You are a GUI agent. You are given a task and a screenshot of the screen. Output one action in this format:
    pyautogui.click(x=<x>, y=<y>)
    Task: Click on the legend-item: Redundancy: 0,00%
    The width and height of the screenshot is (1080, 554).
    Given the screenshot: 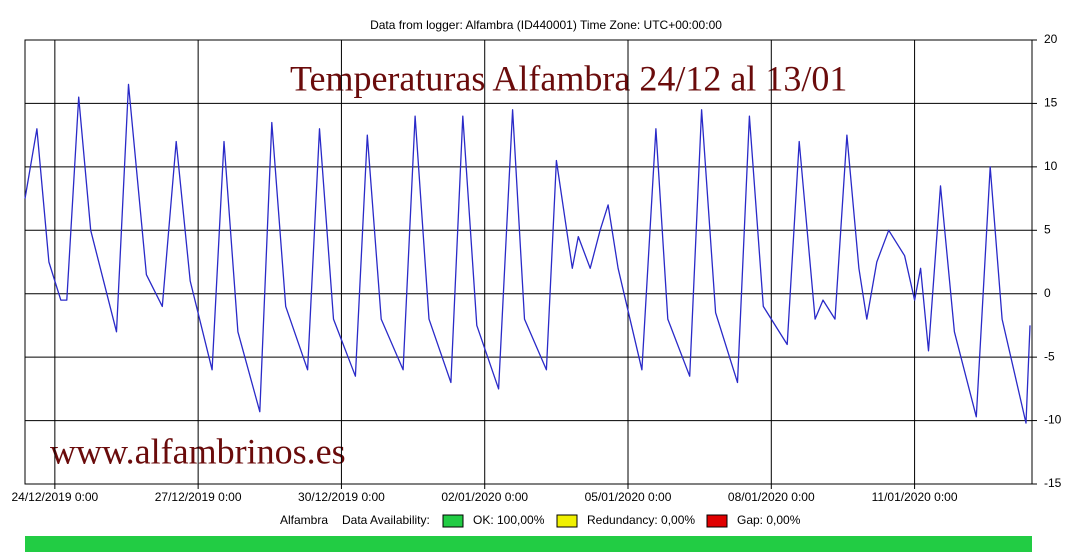 What is the action you would take?
    pyautogui.click(x=641, y=520)
    